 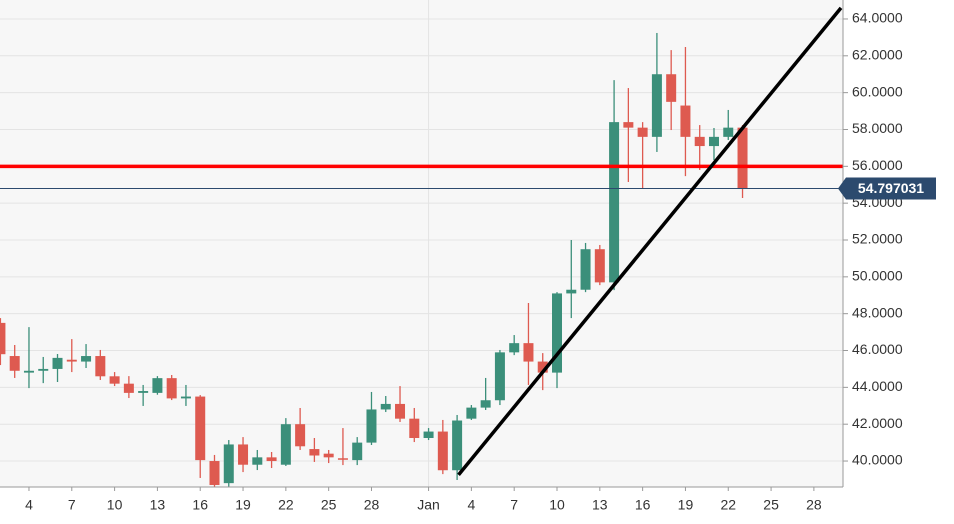 What do you see at coordinates (877, 423) in the screenshot?
I see `y-tick-label: 42.0000` at bounding box center [877, 423].